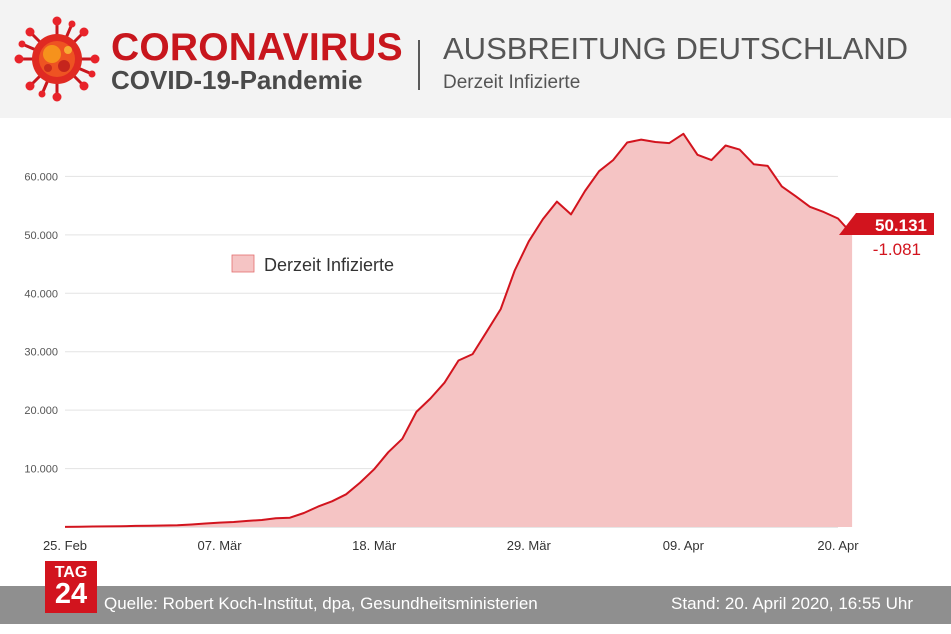  I want to click on chart-subtitle: Derzeit Infizierte, so click(512, 82).